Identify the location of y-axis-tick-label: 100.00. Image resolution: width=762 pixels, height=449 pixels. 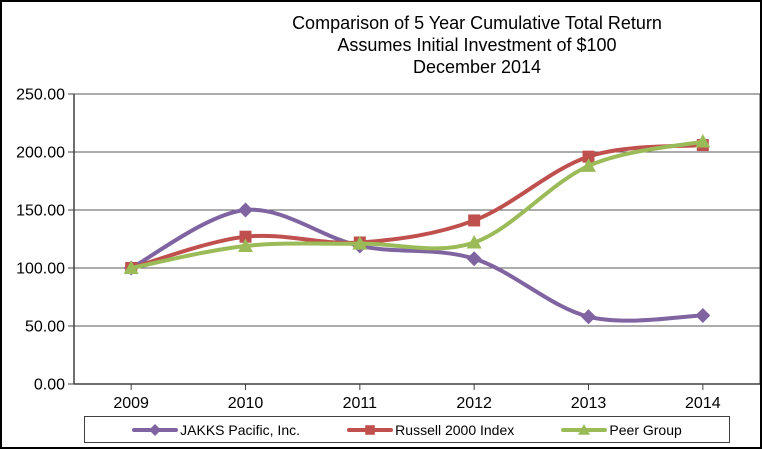
(40, 269).